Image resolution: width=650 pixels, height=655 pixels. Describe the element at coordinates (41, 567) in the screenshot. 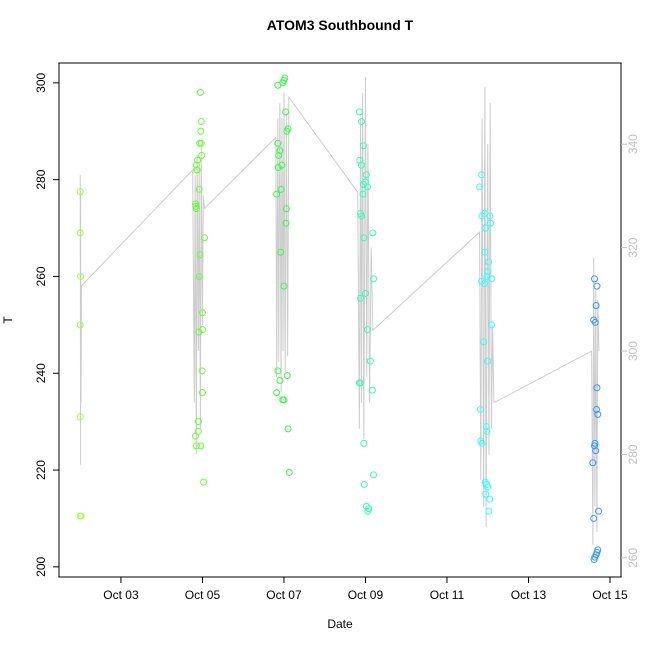

I see `y-tick-label: 200` at that location.